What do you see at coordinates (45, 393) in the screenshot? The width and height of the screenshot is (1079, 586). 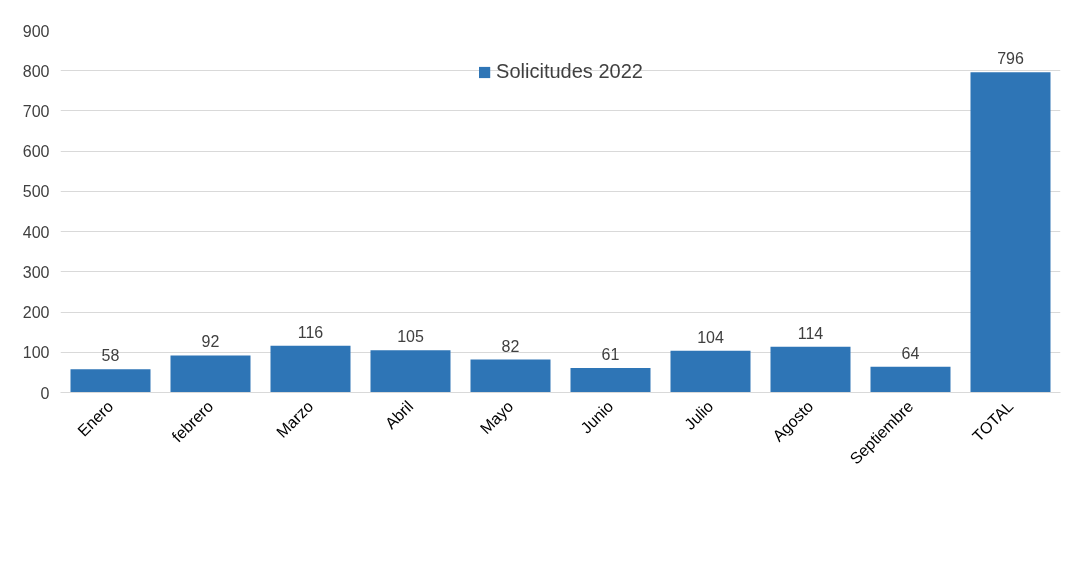 I see `y-tick-label: 0` at bounding box center [45, 393].